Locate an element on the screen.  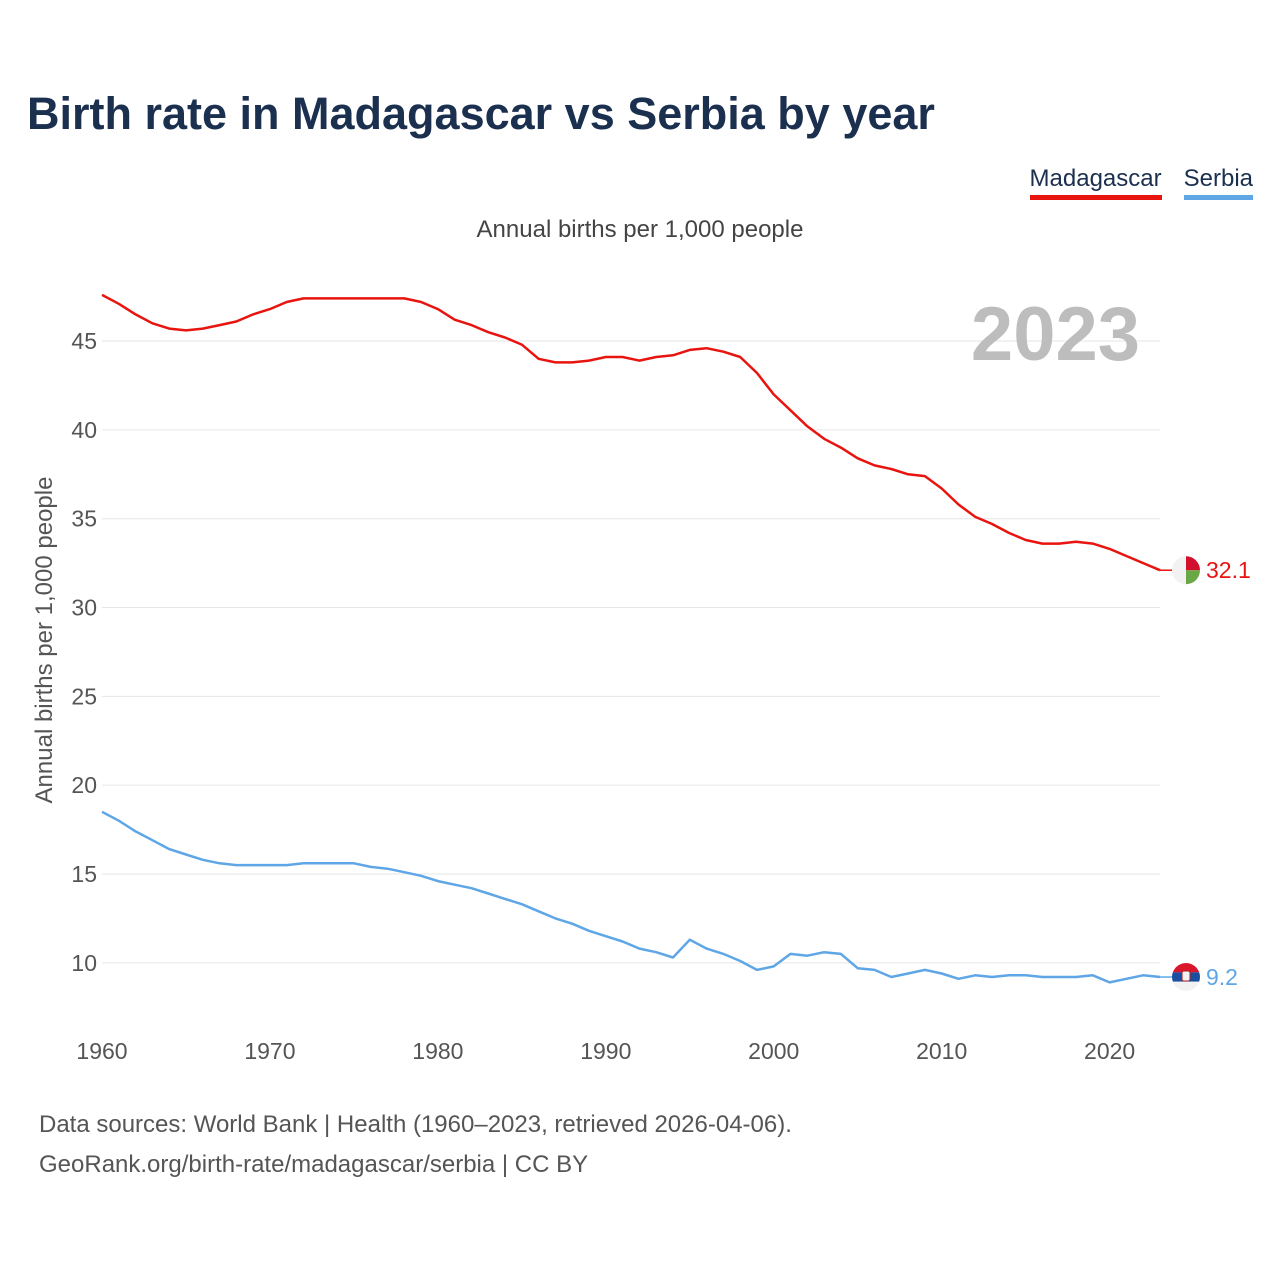
y-tick-label: 30 is located at coordinates (84, 608).